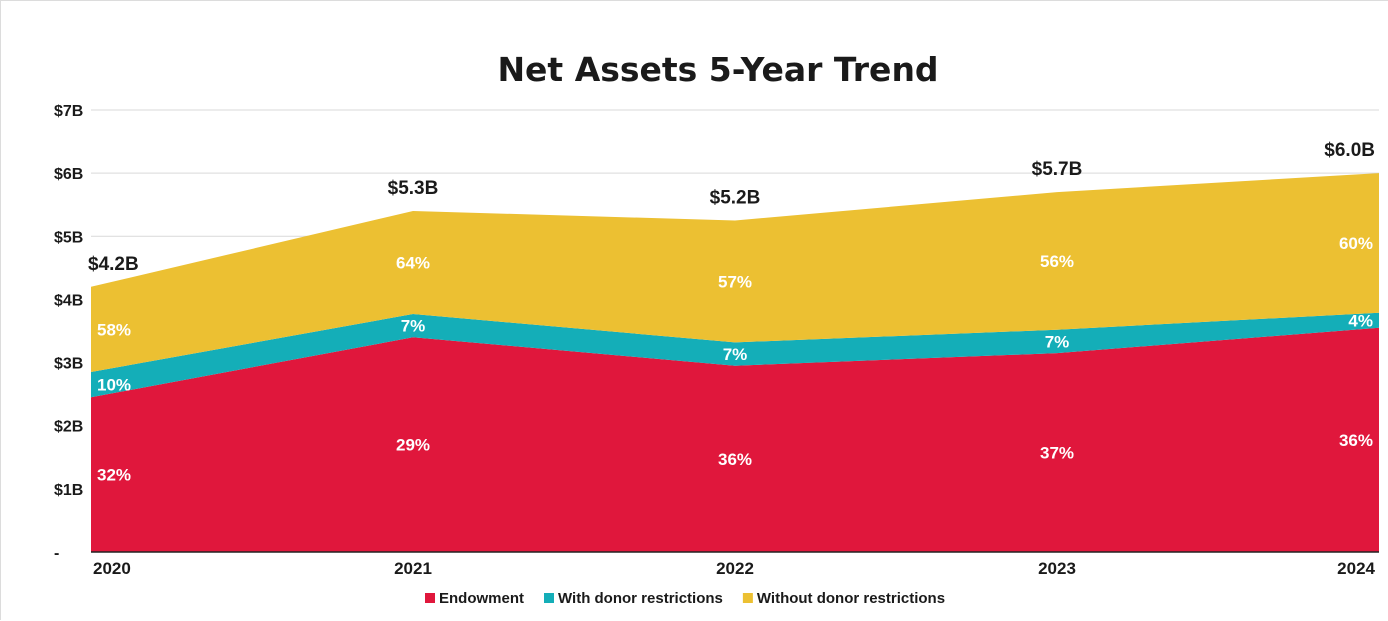 The height and width of the screenshot is (621, 1388). What do you see at coordinates (413, 568) in the screenshot?
I see `x-tick-label: 2021` at bounding box center [413, 568].